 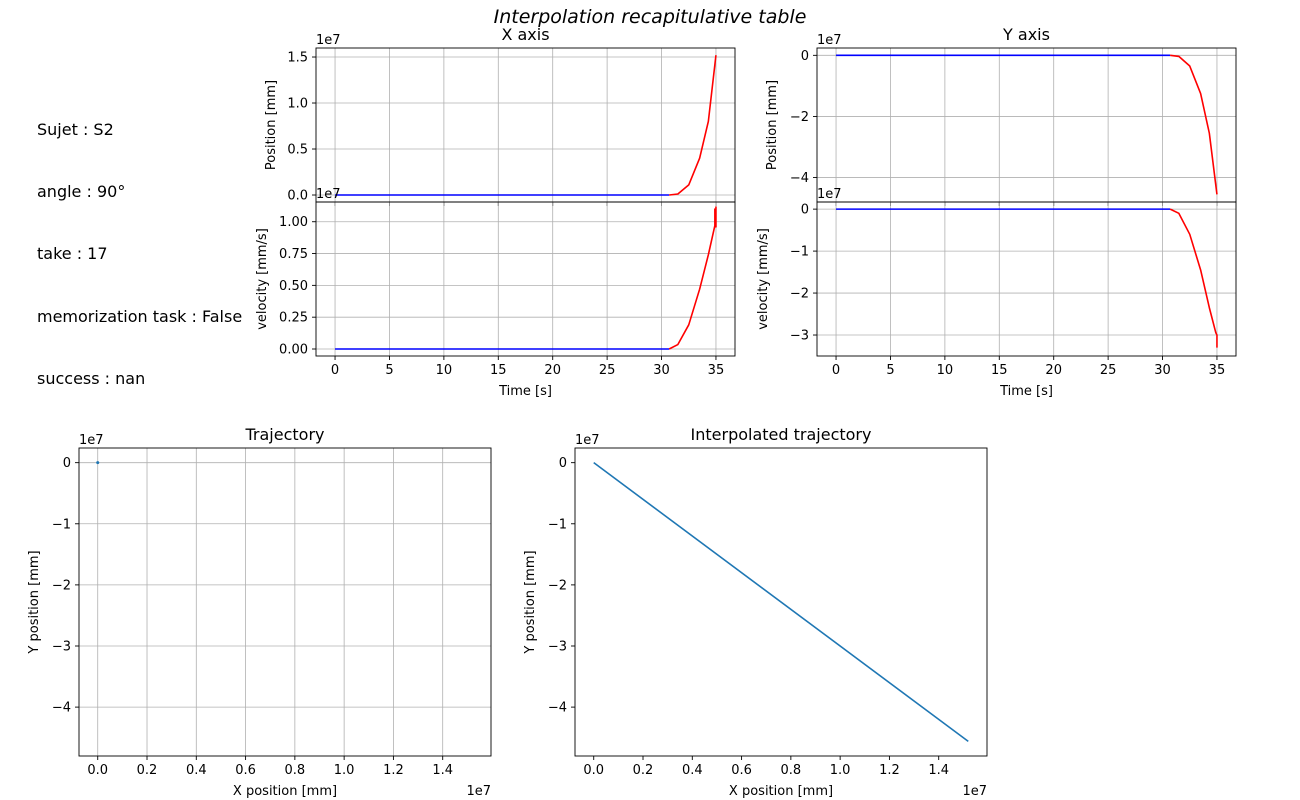 What do you see at coordinates (293, 318) in the screenshot?
I see `y-tick-label: 0.25` at bounding box center [293, 318].